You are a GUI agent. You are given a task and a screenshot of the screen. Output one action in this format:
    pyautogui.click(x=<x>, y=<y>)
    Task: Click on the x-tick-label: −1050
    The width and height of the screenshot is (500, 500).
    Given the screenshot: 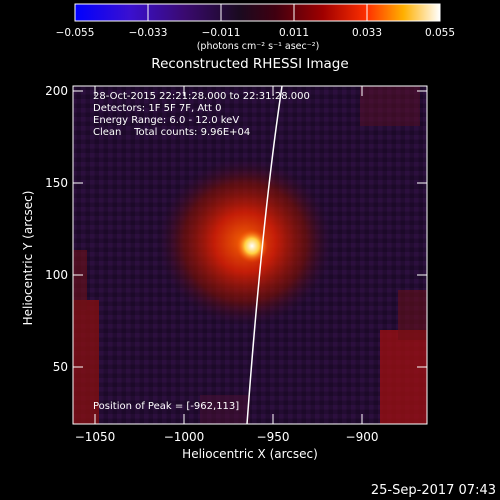 What is the action you would take?
    pyautogui.click(x=95, y=437)
    